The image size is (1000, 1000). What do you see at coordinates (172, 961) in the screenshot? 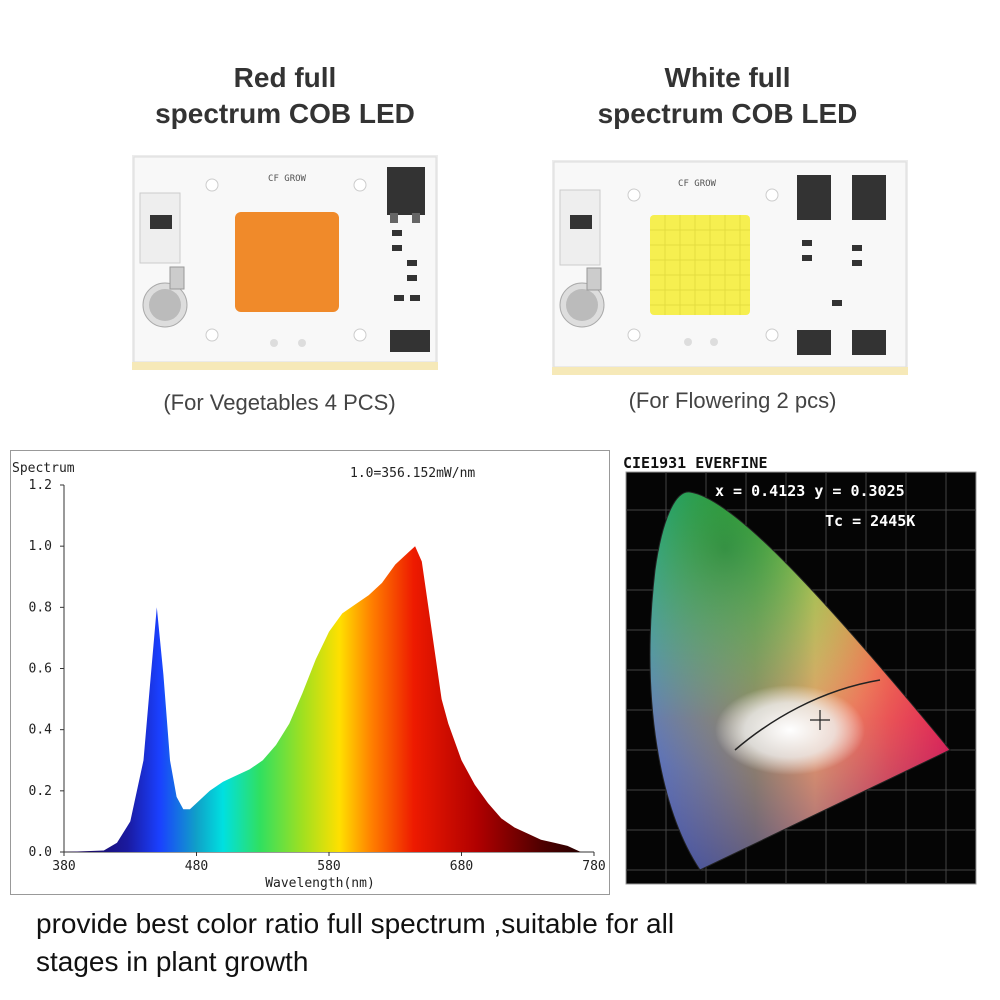
I see `footer-line2: stages in plant growth` at bounding box center [172, 961].